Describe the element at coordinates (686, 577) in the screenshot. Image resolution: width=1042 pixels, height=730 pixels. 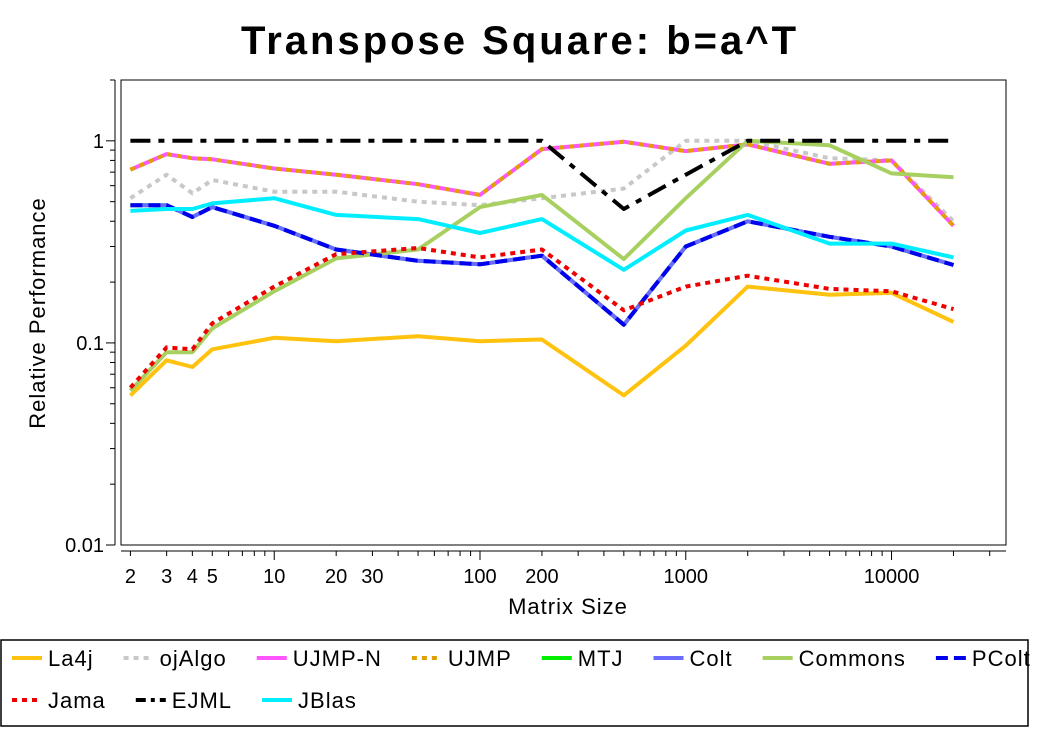
I see `x-tick-label: 1000` at that location.